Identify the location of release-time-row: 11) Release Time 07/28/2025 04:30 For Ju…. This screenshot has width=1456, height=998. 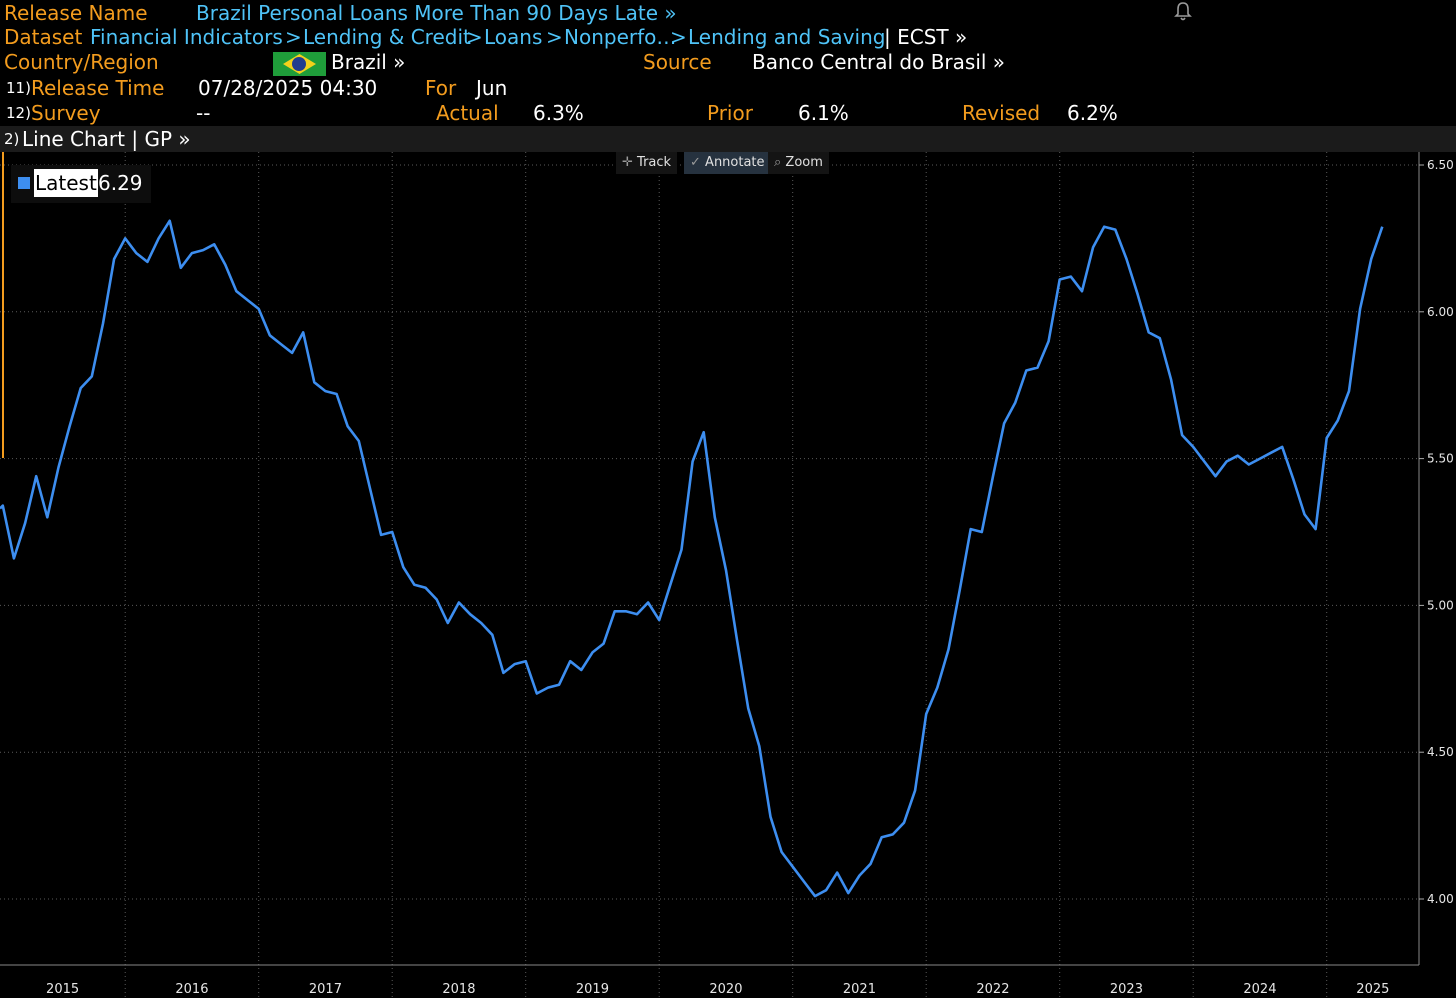
(728, 88).